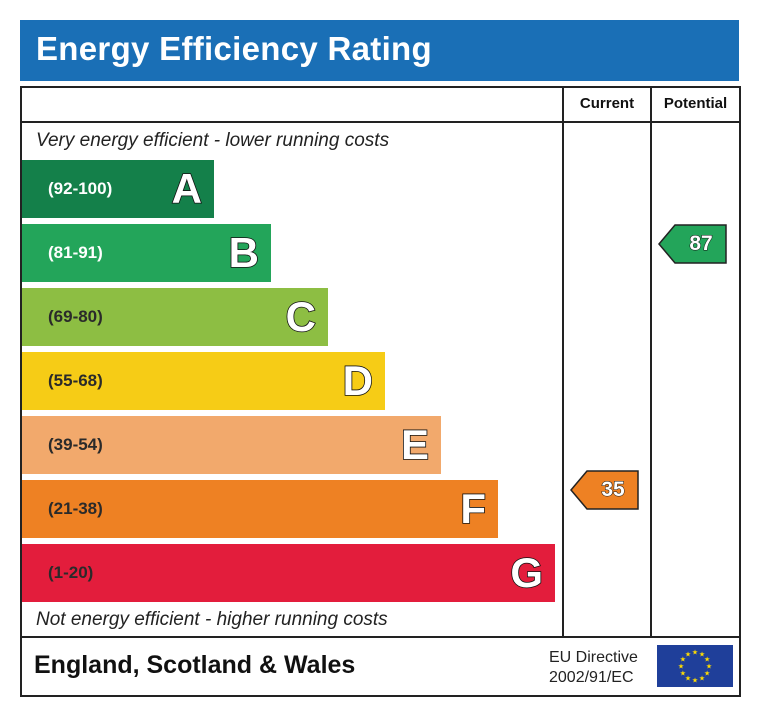 This screenshot has height=715, width=760. What do you see at coordinates (358, 380) in the screenshot?
I see `band-letter: D` at bounding box center [358, 380].